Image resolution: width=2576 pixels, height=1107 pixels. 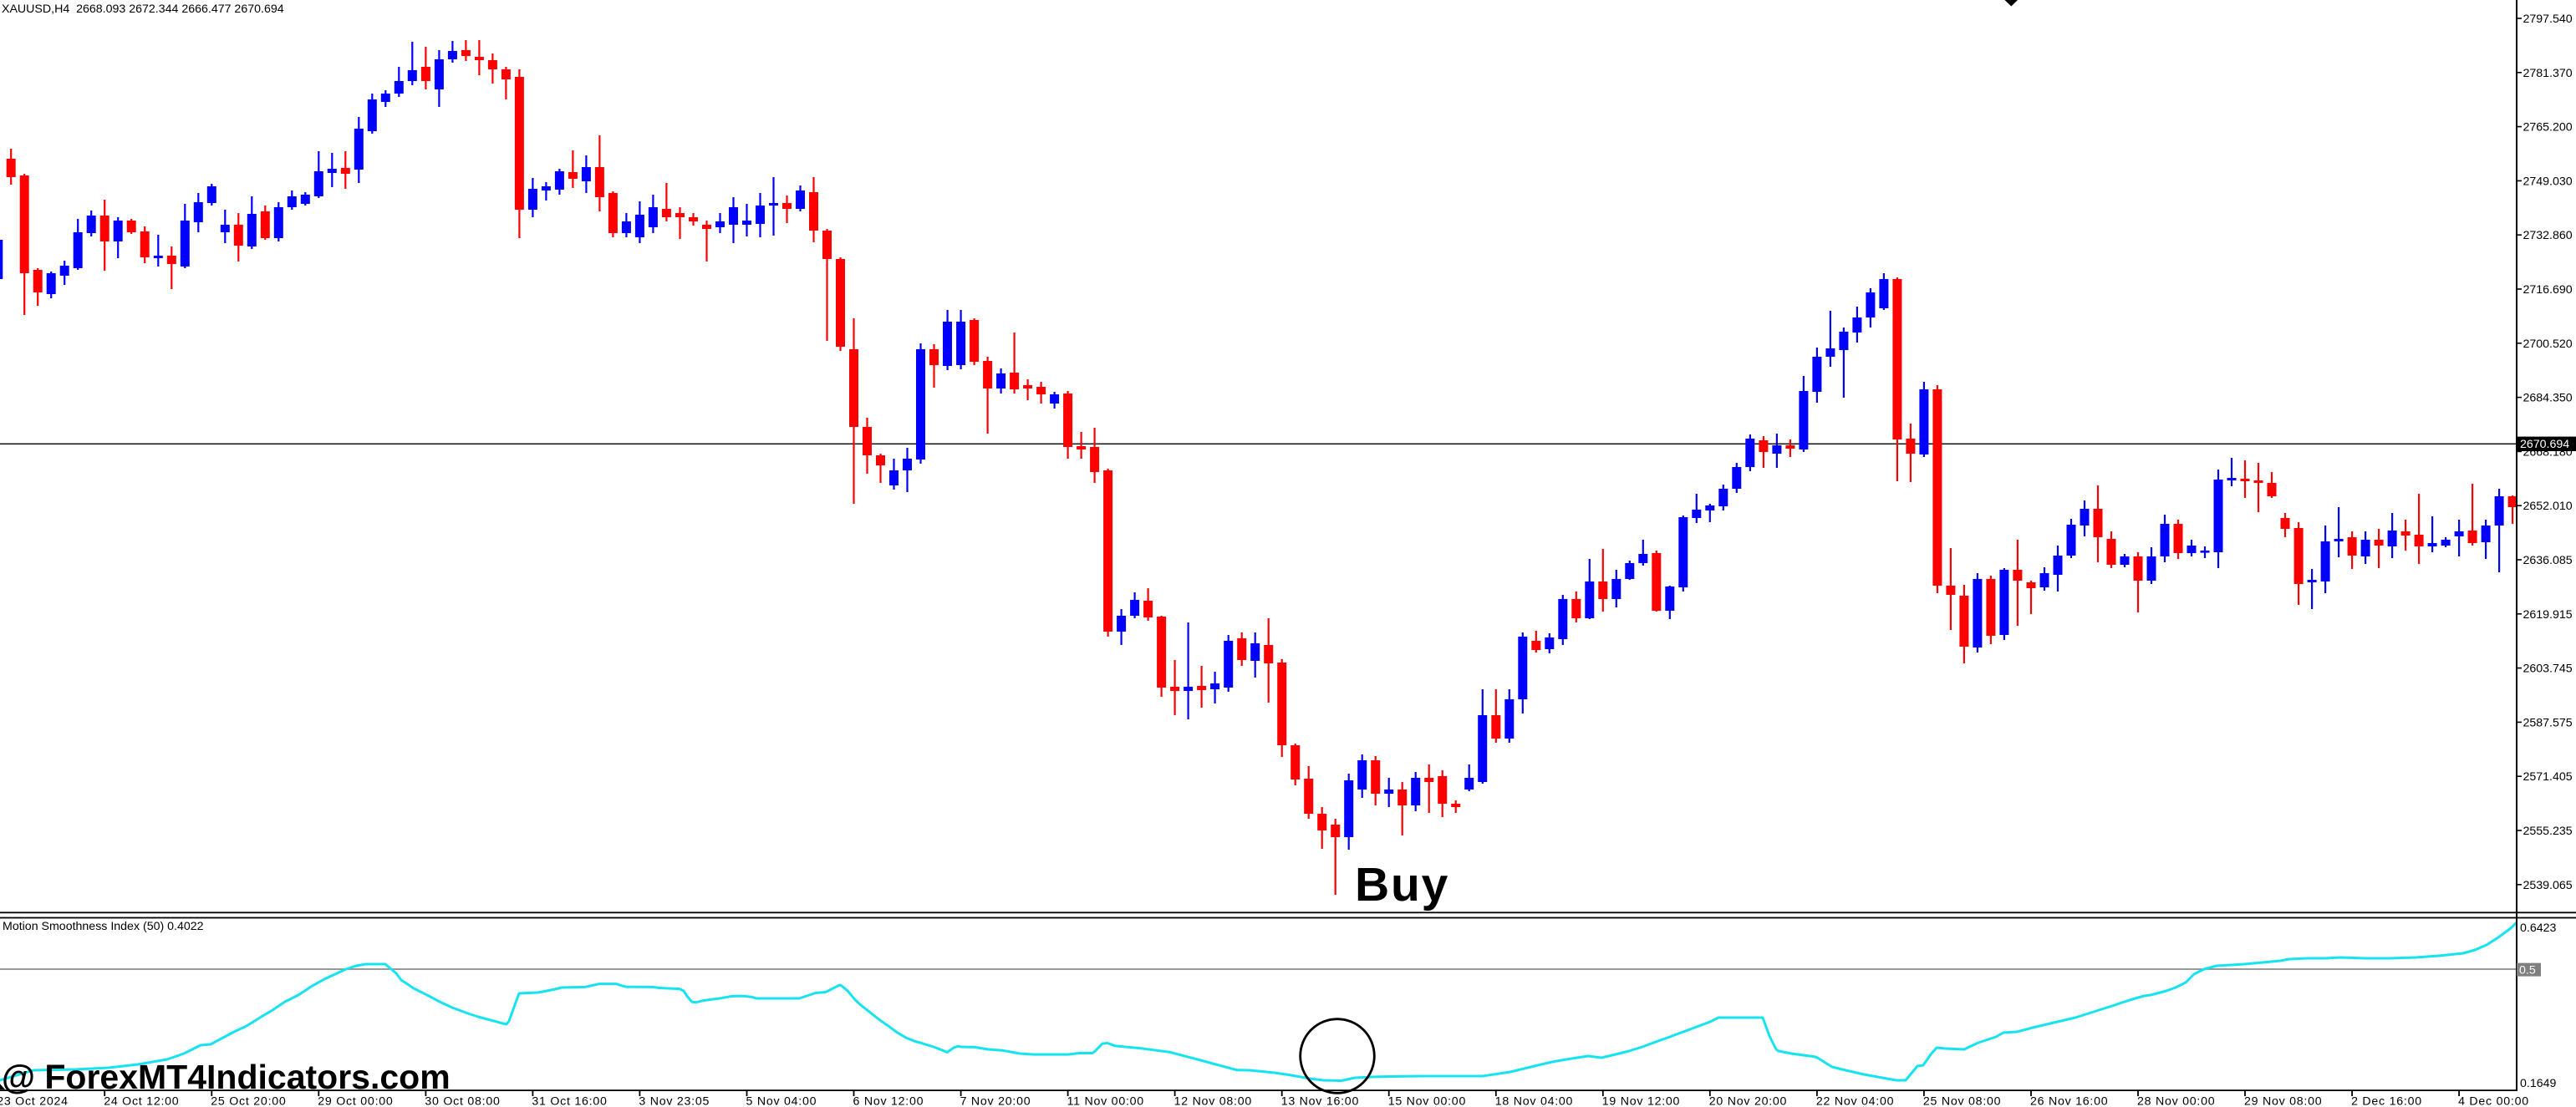 What do you see at coordinates (34, 1101) in the screenshot?
I see `svg-text: 23 Oct 2024` at bounding box center [34, 1101].